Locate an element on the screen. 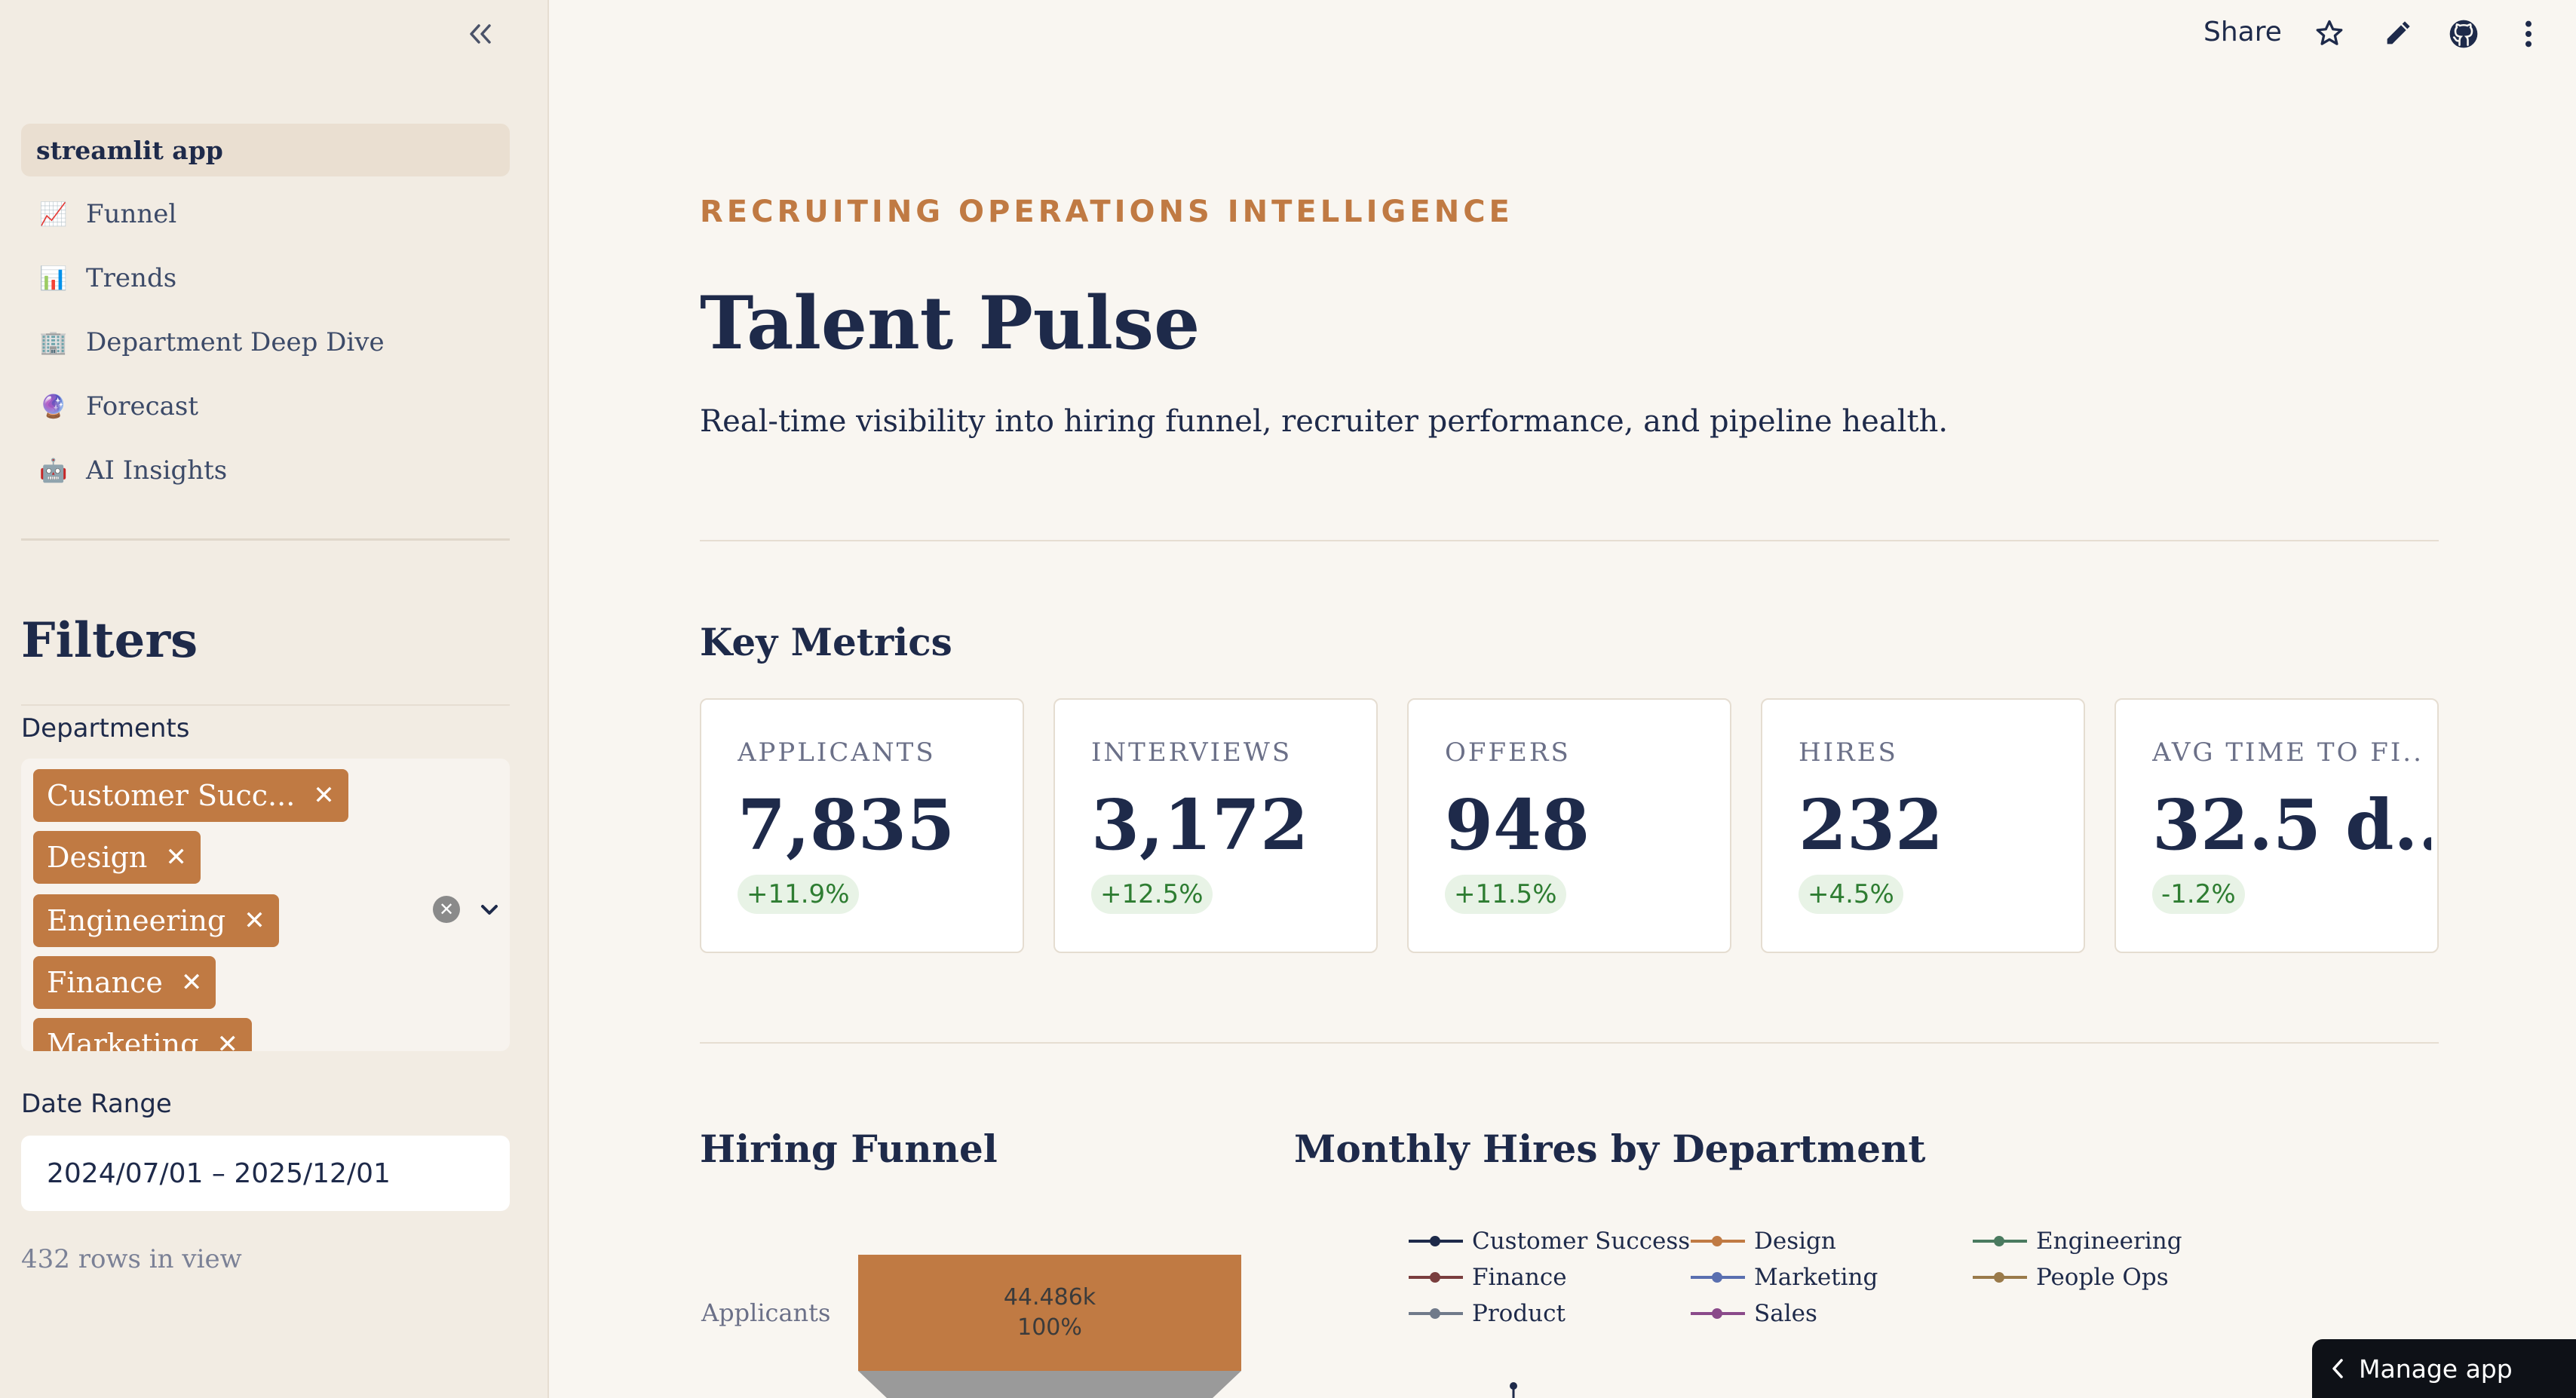 This screenshot has width=2576, height=1398. metric-value: 948 is located at coordinates (1517, 825).